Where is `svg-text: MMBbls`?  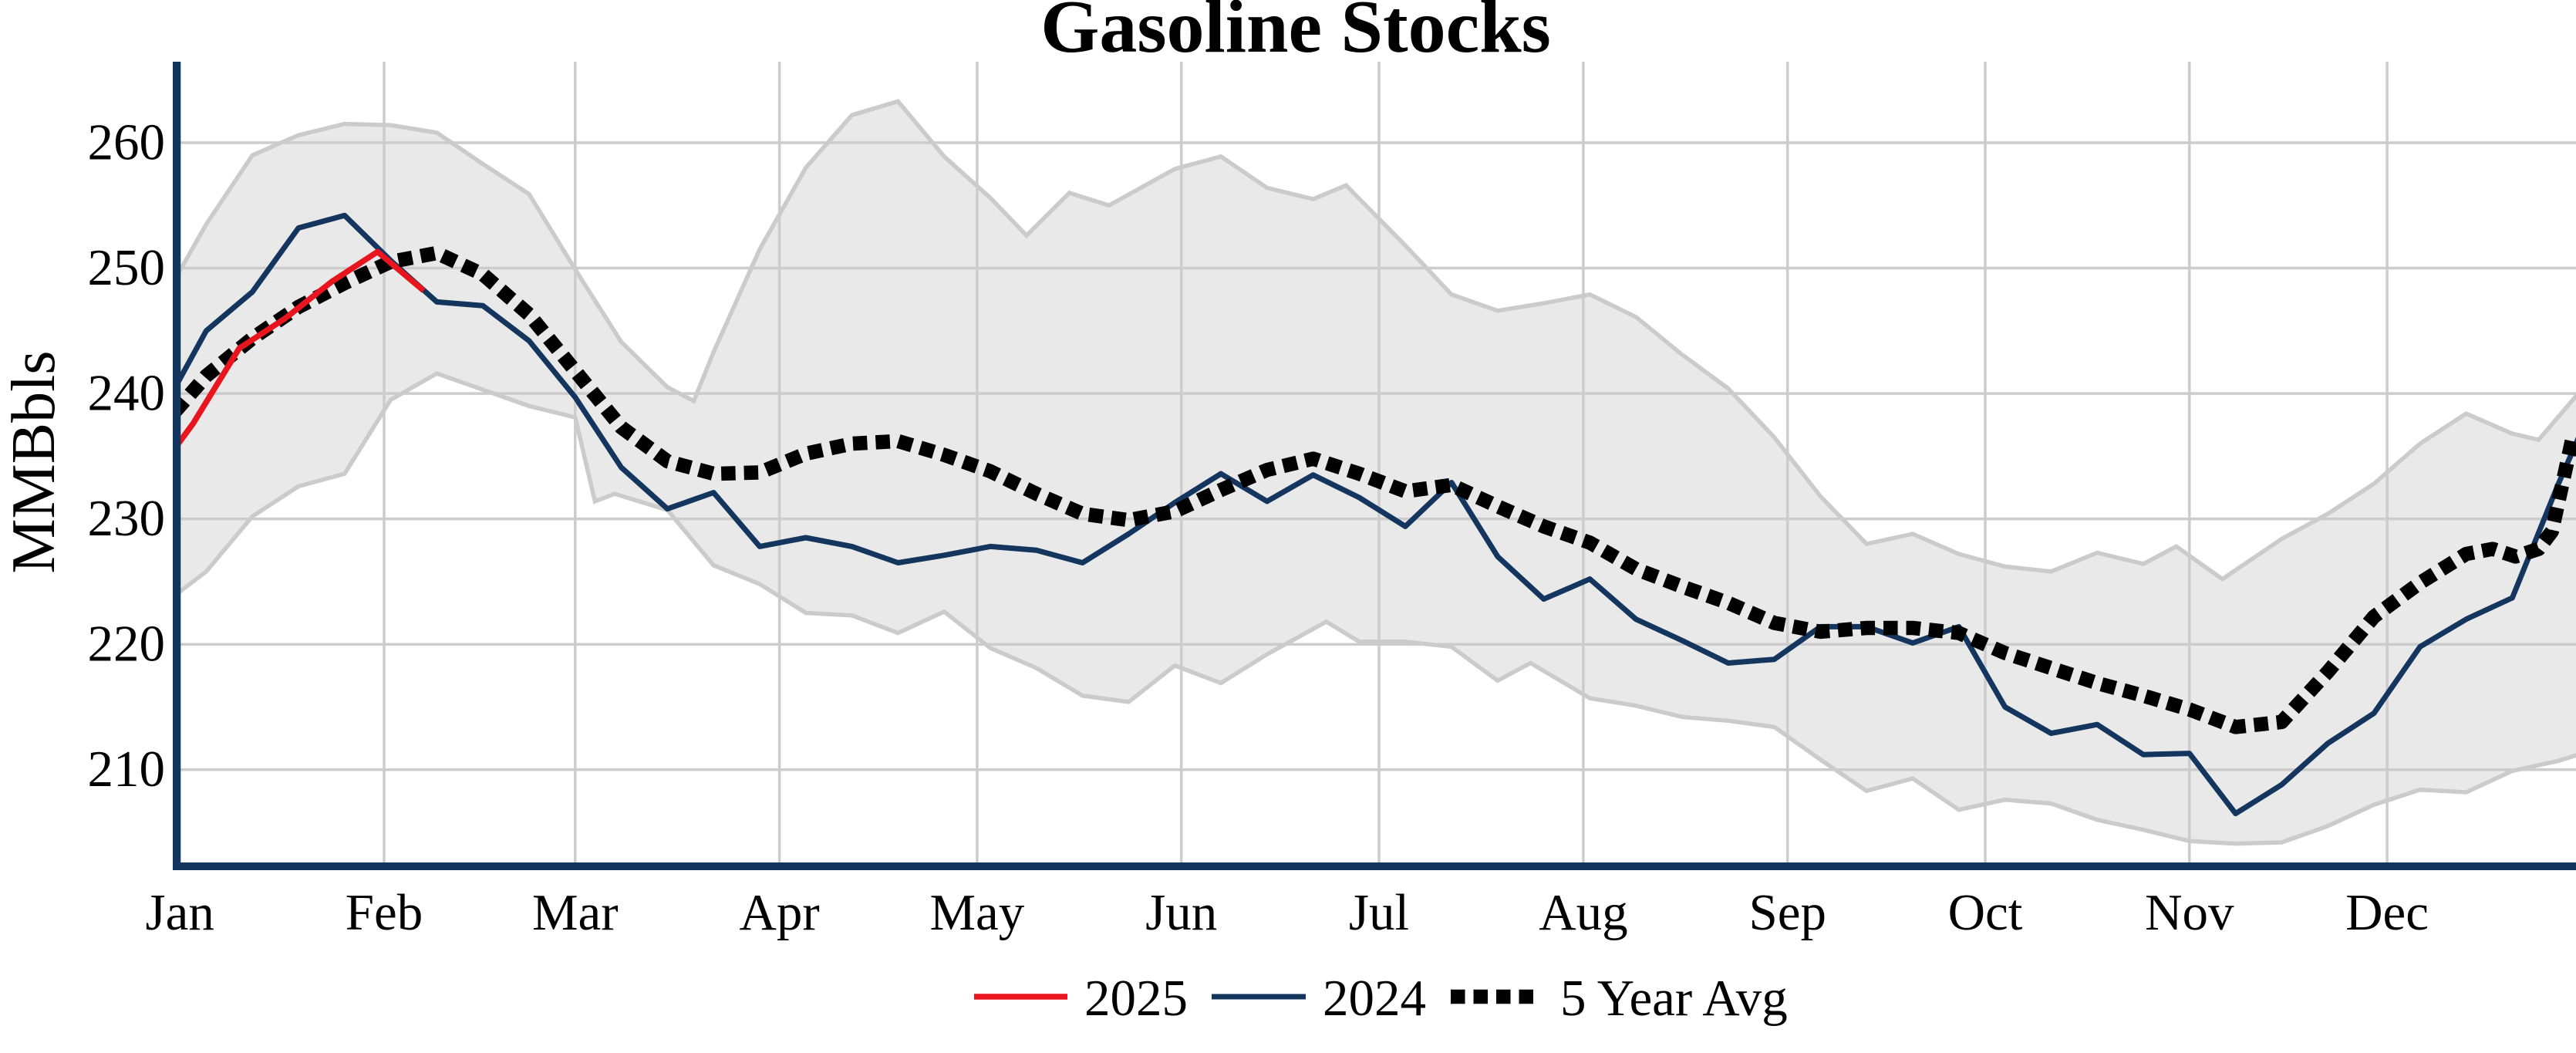
svg-text: MMBbls is located at coordinates (34, 463).